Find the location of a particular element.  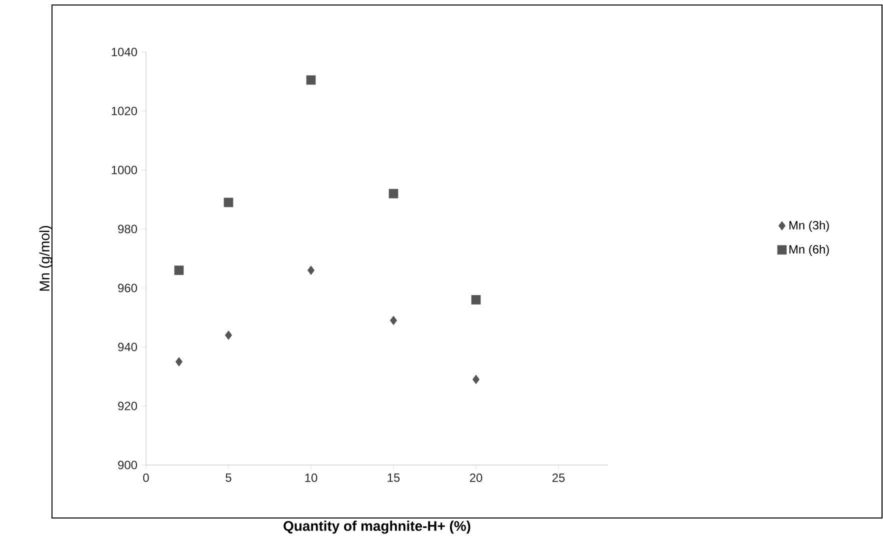

y-tick-label: 920 is located at coordinates (128, 406).